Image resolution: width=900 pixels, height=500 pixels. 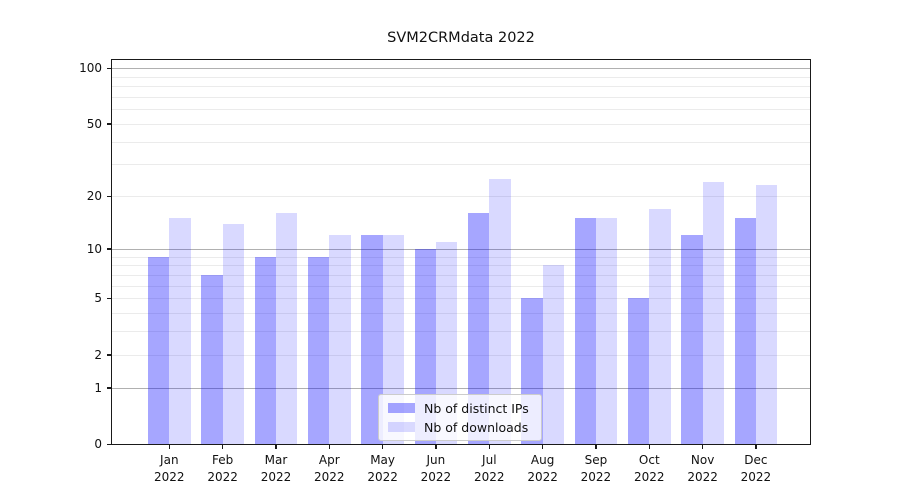 What do you see at coordinates (222, 447) in the screenshot?
I see `x-tick-feb` at bounding box center [222, 447].